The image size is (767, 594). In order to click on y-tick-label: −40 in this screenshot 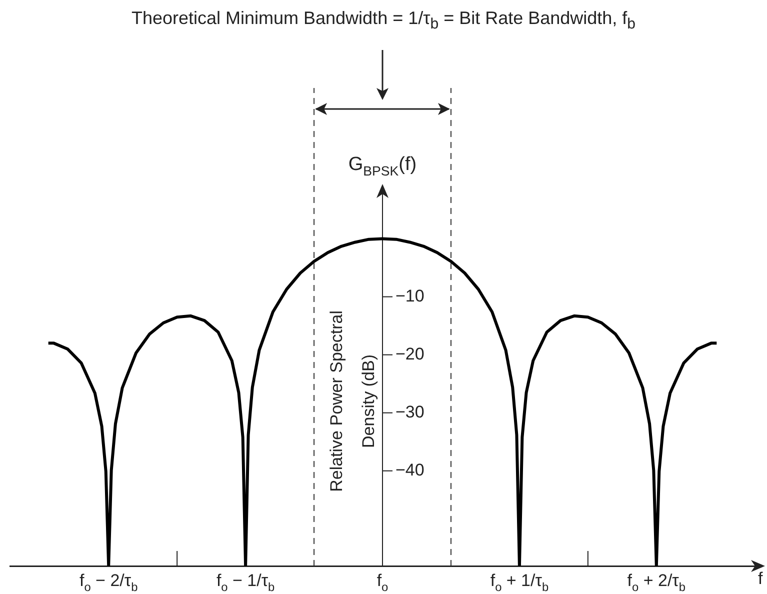, I will do `click(410, 470)`.